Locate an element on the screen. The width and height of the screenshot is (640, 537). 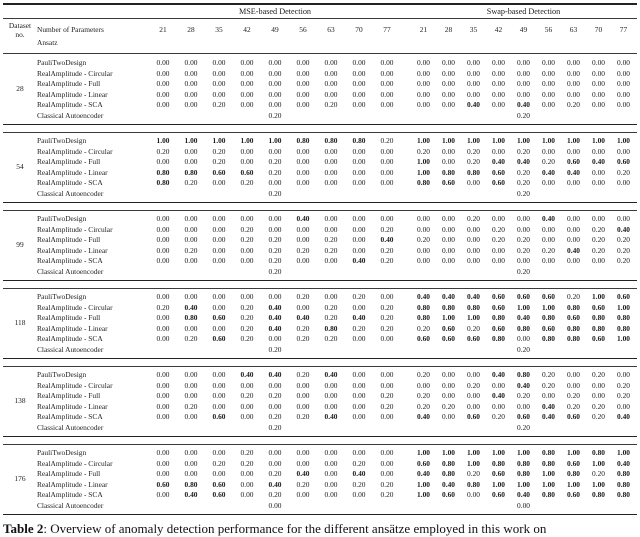
dataset-no-header-line2: no. is located at coordinates (20, 34).